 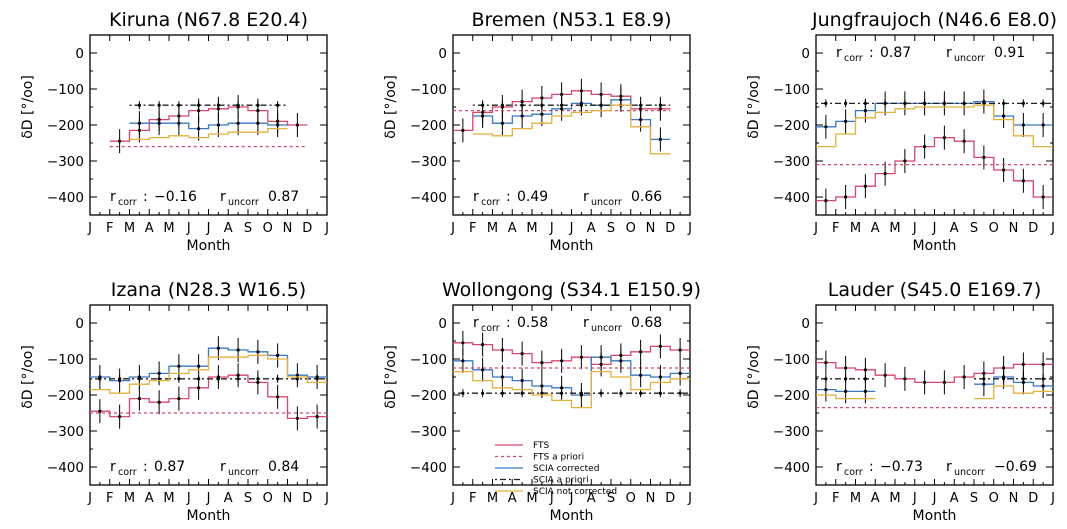 I want to click on rcorr-label: r, so click(x=476, y=197).